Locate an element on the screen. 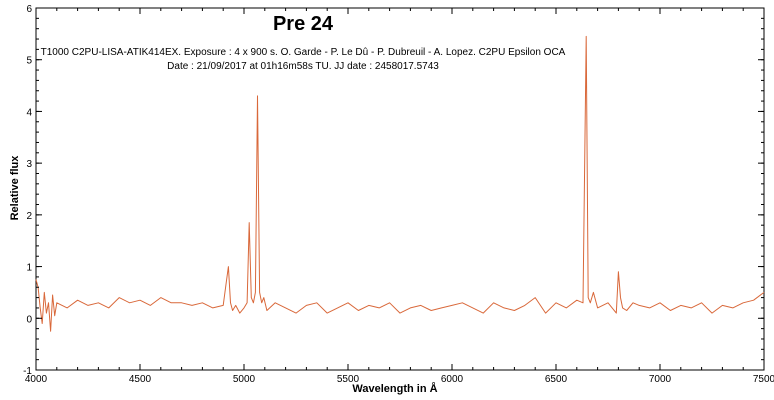 This screenshot has height=400, width=774. x-tick-label: 6500 is located at coordinates (556, 379).